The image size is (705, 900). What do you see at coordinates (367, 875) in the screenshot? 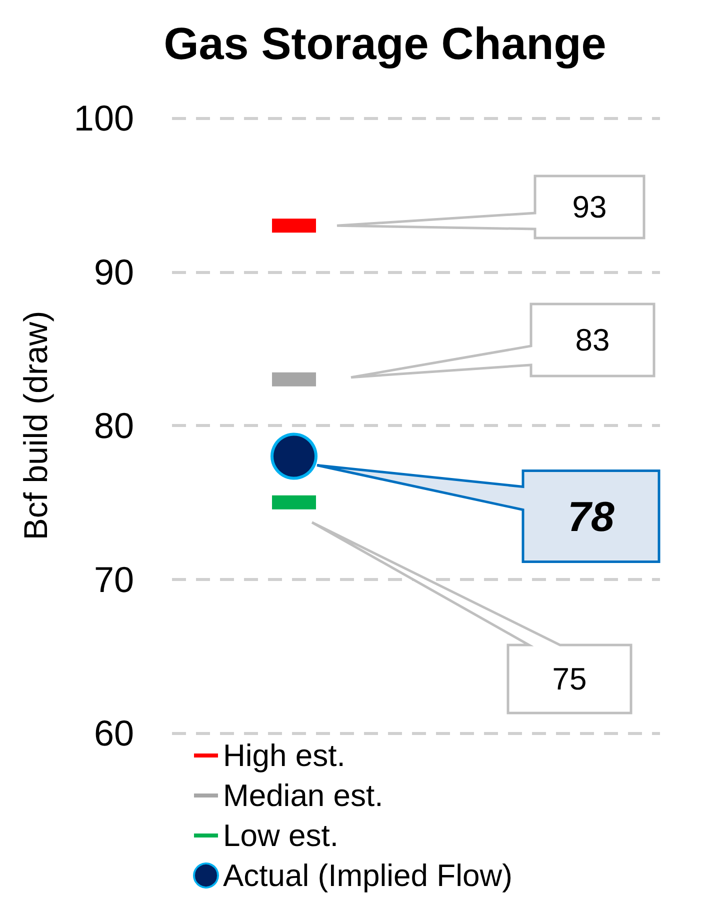
I see `legend-label: Actual (Implied Flow)` at bounding box center [367, 875].